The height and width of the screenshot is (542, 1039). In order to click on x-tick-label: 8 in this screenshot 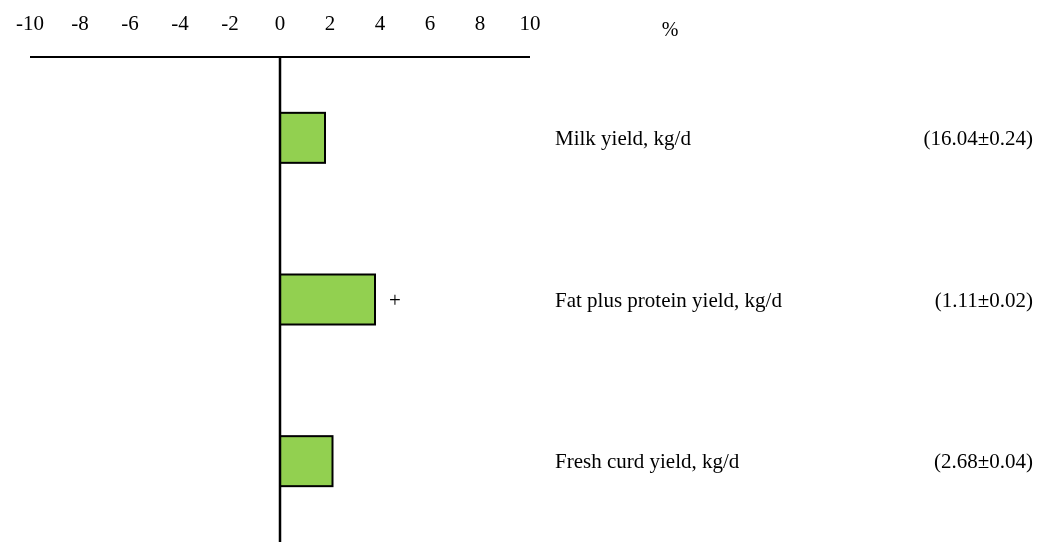, I will do `click(480, 23)`.